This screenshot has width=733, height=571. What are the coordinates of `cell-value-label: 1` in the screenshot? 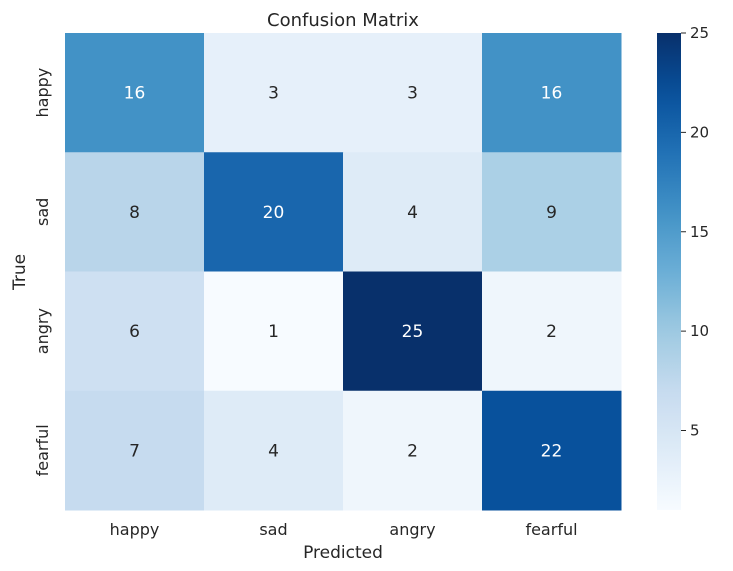 It's located at (273, 332).